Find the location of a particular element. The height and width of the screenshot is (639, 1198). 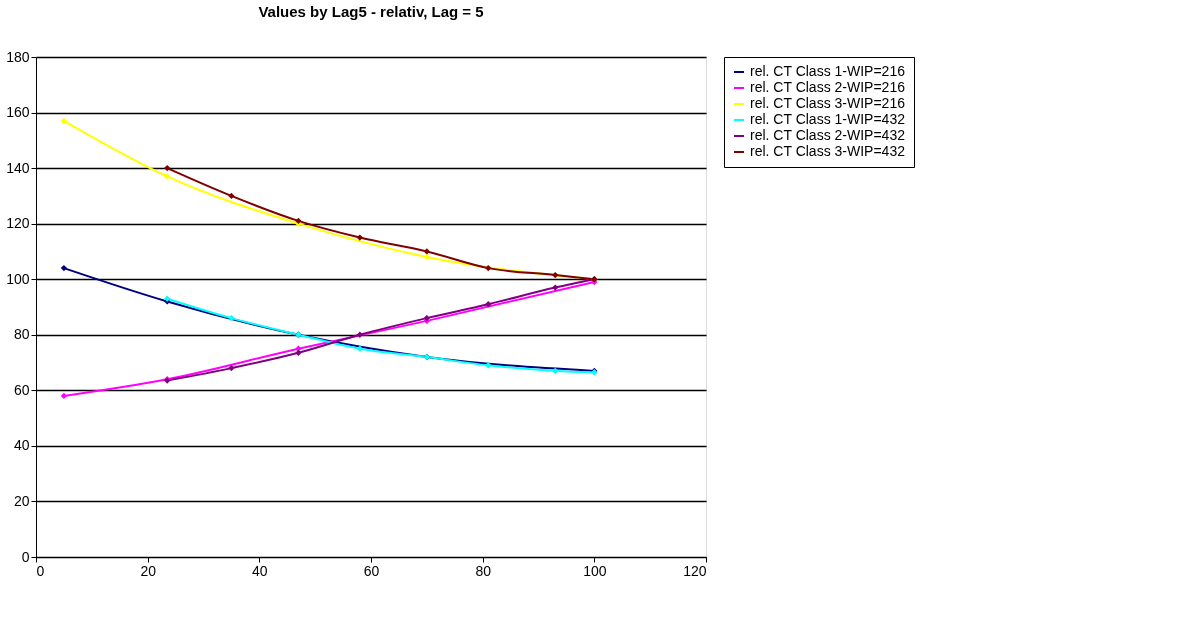

y-tick-label: 180 is located at coordinates (18, 56).